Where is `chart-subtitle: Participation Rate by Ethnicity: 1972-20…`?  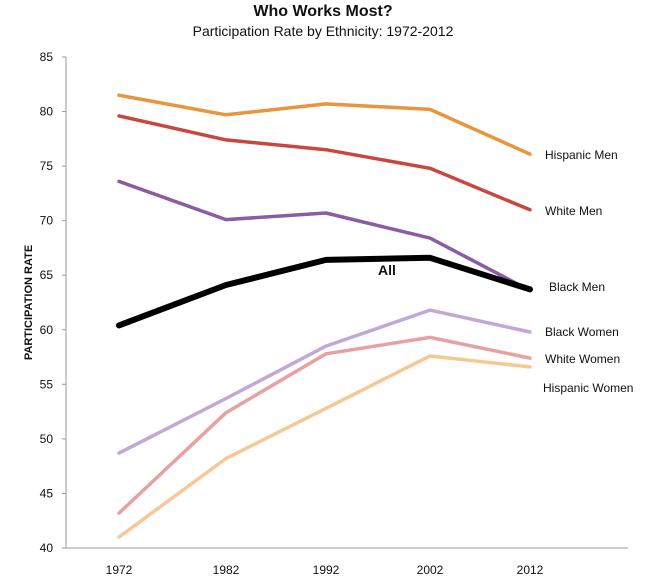 chart-subtitle: Participation Rate by Ethnicity: 1972-20… is located at coordinates (323, 31).